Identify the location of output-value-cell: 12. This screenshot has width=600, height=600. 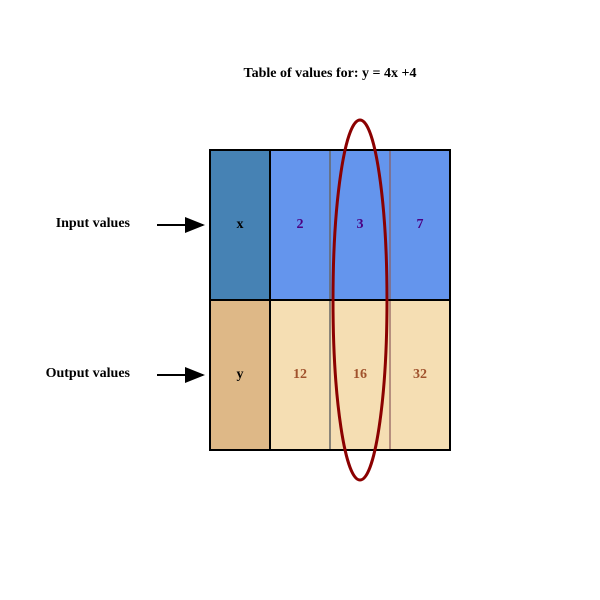
(300, 375).